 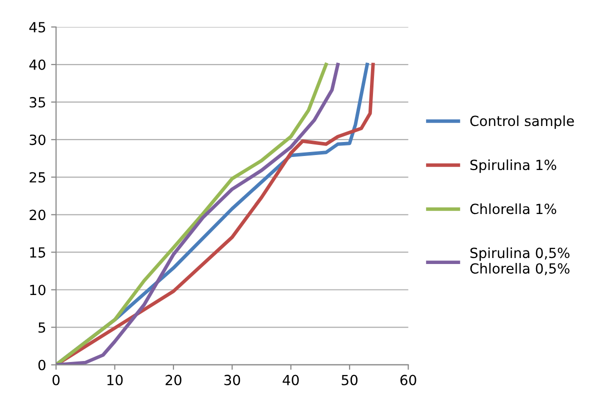 What do you see at coordinates (38, 102) in the screenshot?
I see `y-tick-label: 35` at bounding box center [38, 102].